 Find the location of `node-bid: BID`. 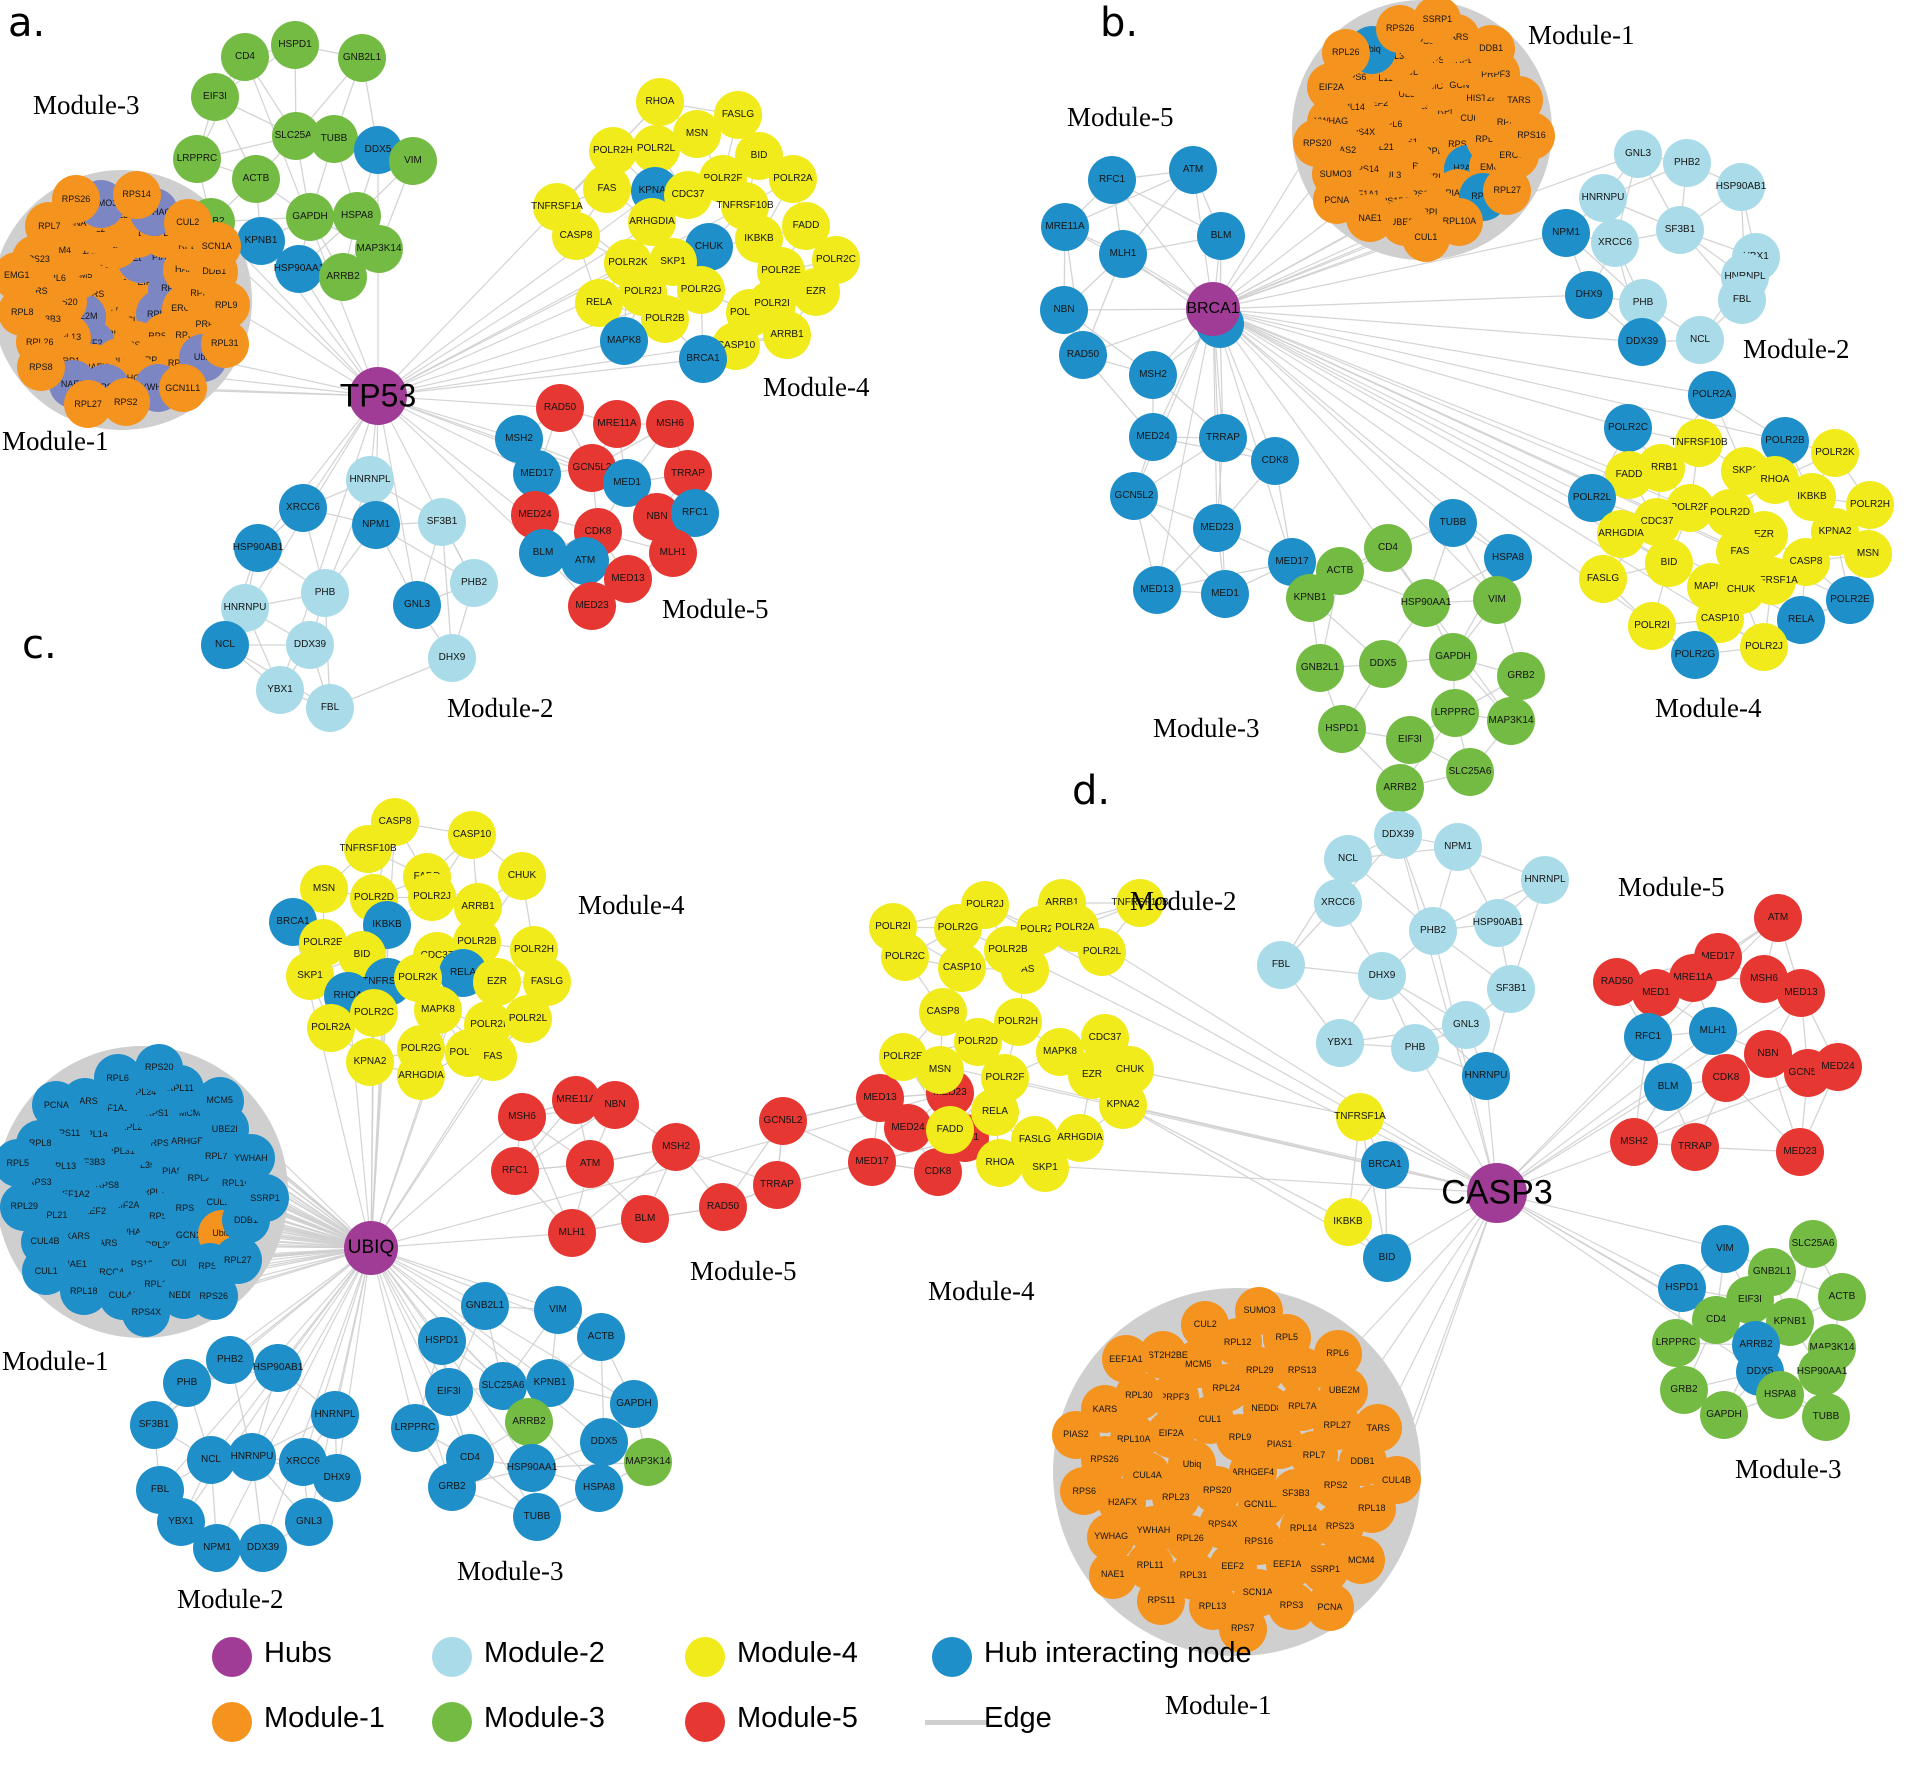

node-bid: BID is located at coordinates (1387, 1258).